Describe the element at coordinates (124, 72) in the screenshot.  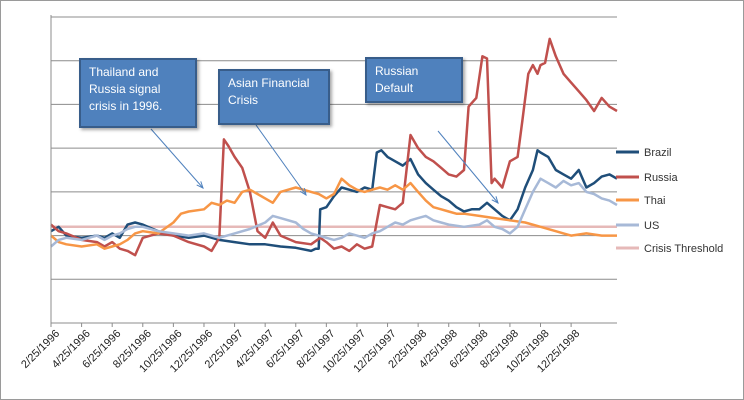
I see `callout-line: Thailand and` at that location.